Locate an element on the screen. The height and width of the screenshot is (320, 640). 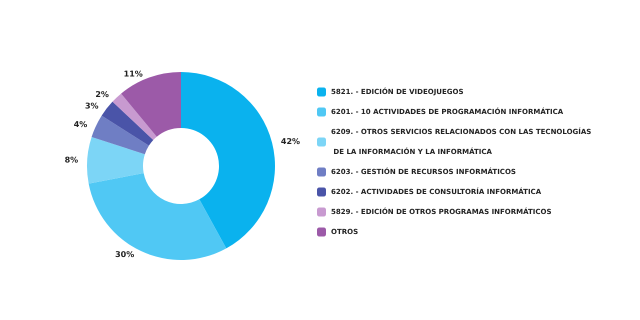
data-label: 42% is located at coordinates (290, 141).